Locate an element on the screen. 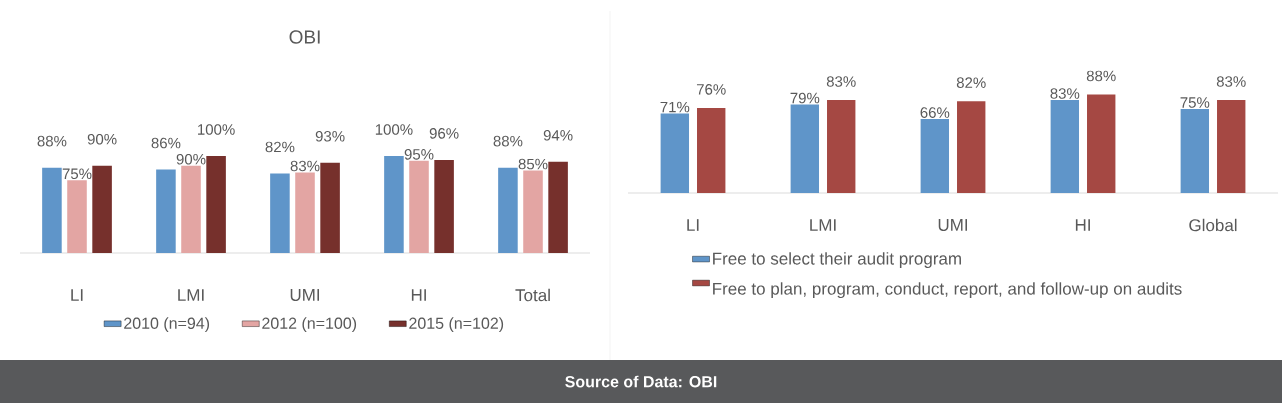 The image size is (1282, 403). source-note: Source of Data: OBI is located at coordinates (641, 381).